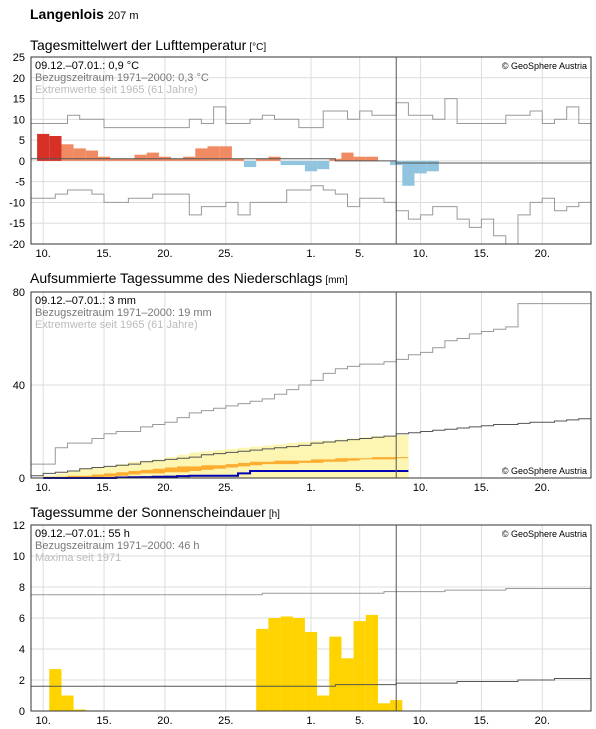  Describe the element at coordinates (17, 203) in the screenshot. I see `temp-y-tick-label: -10` at that location.